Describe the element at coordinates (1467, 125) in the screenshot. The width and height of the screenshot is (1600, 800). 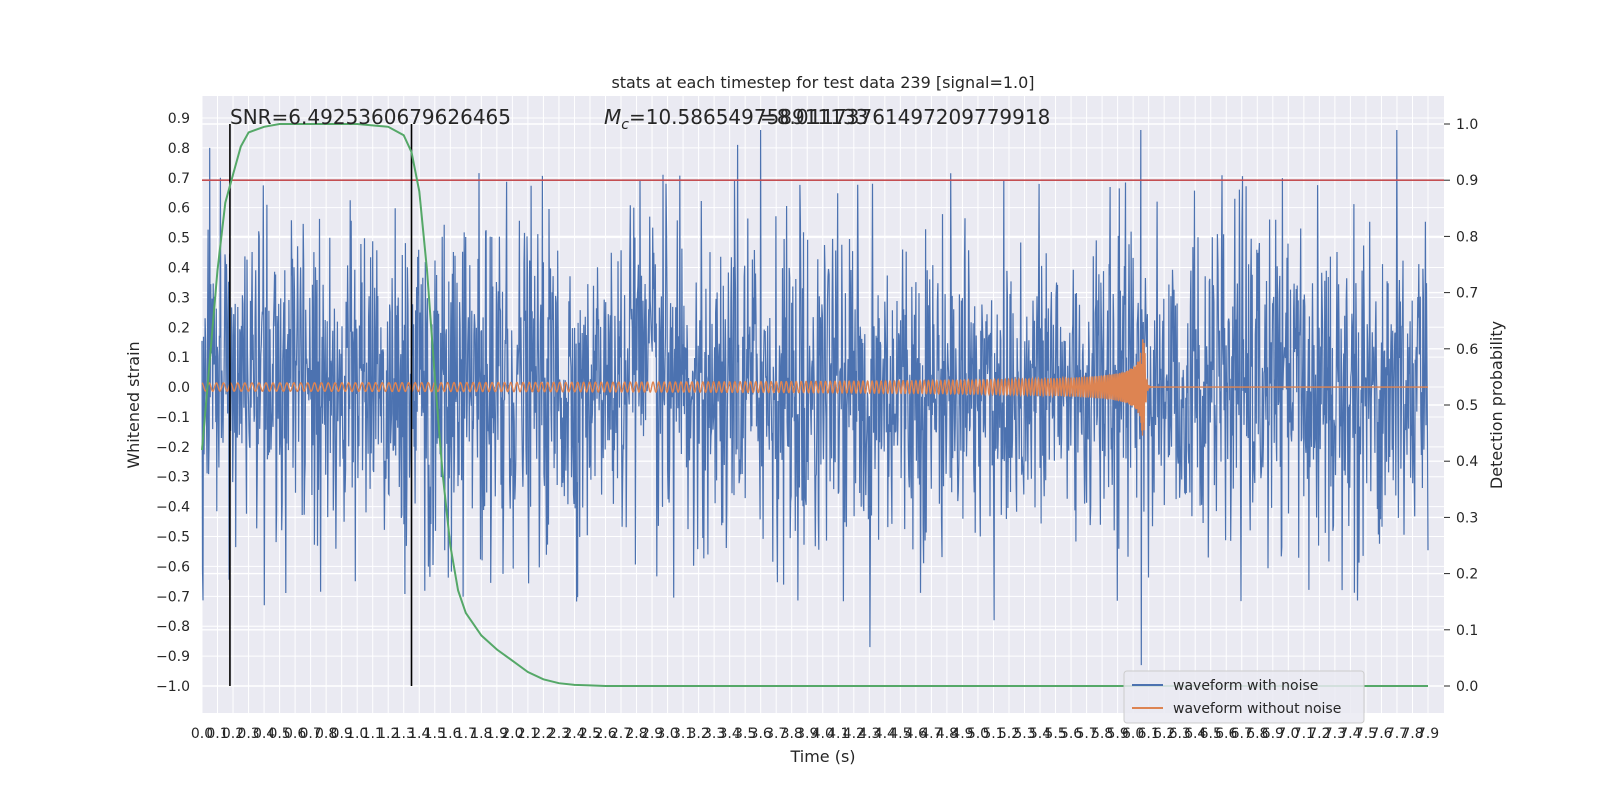
I see `y2-tick-label: 1.0` at that location.